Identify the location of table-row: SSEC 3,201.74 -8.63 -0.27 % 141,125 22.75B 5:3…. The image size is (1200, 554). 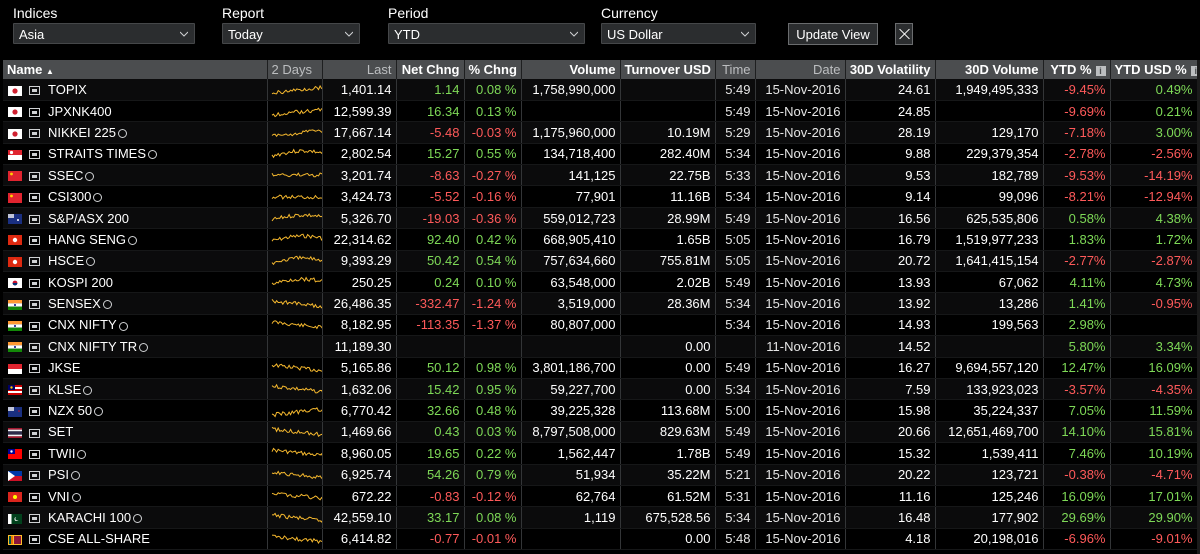
(600, 175).